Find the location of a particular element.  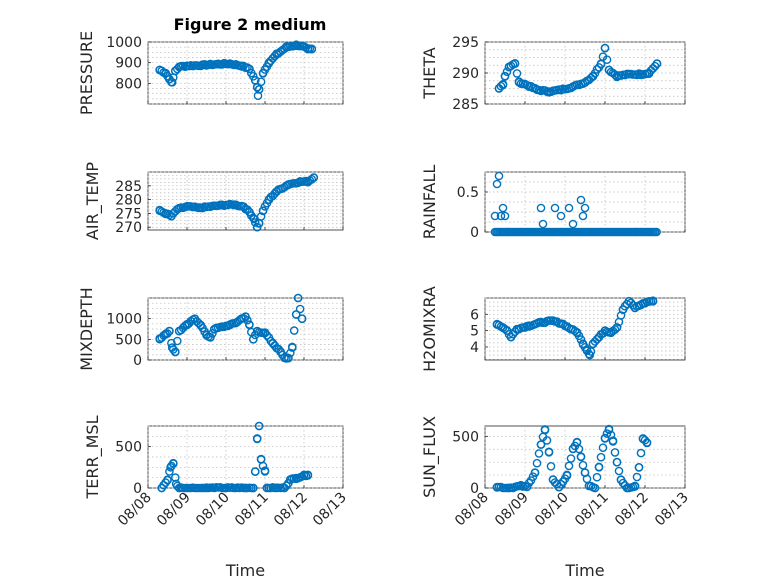

y-axis-label: TERR_MSL is located at coordinates (93, 457).